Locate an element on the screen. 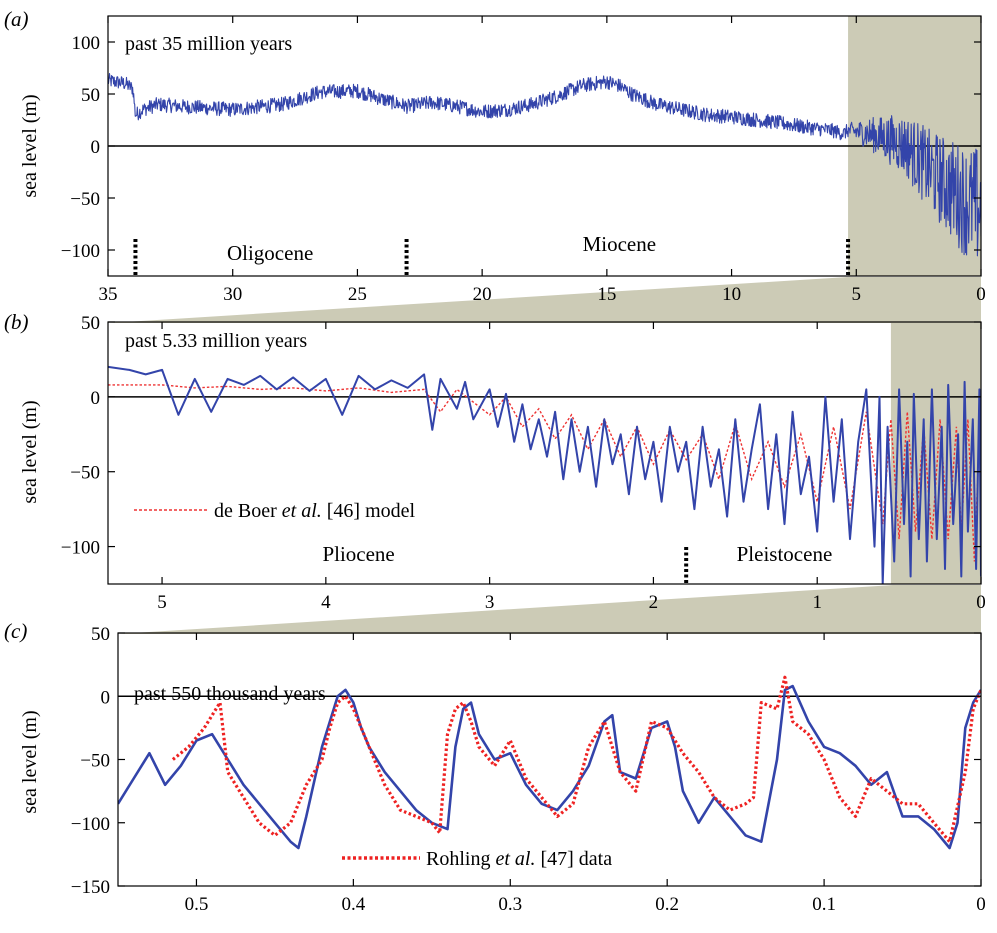  panel-a-epoch-boundaries is located at coordinates (492, 256).